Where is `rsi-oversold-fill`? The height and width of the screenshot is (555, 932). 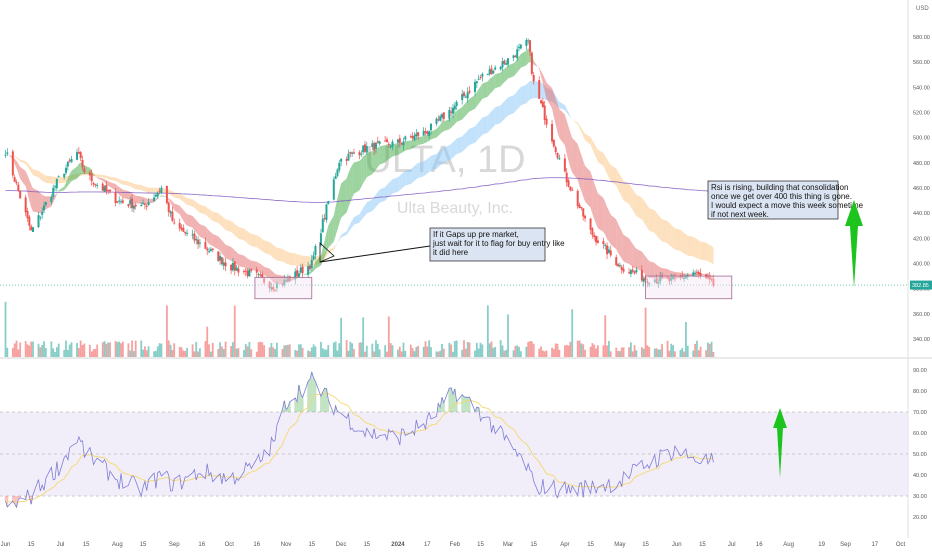
rsi-oversold-fill is located at coordinates (6, 498).